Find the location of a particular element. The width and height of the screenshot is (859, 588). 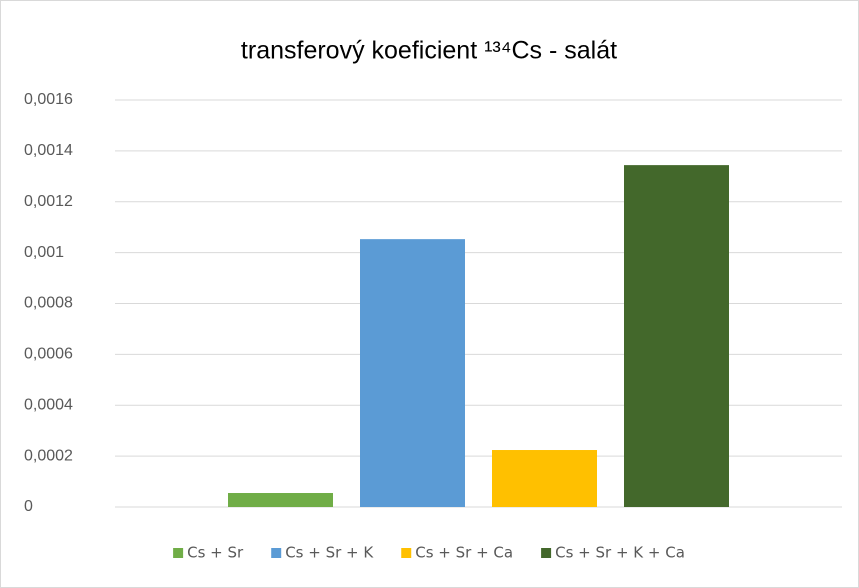

legend-label: Cs + Sr + K is located at coordinates (329, 553).